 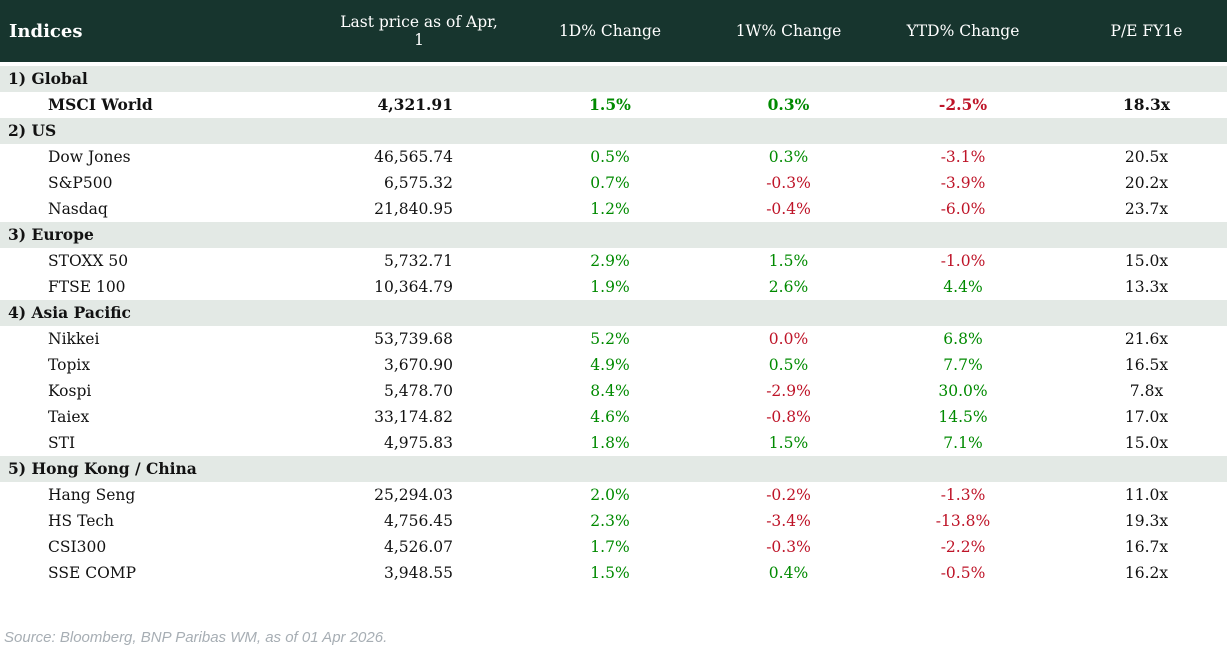 I want to click on 1d-change-cell: 1.8%, so click(x=610, y=443).